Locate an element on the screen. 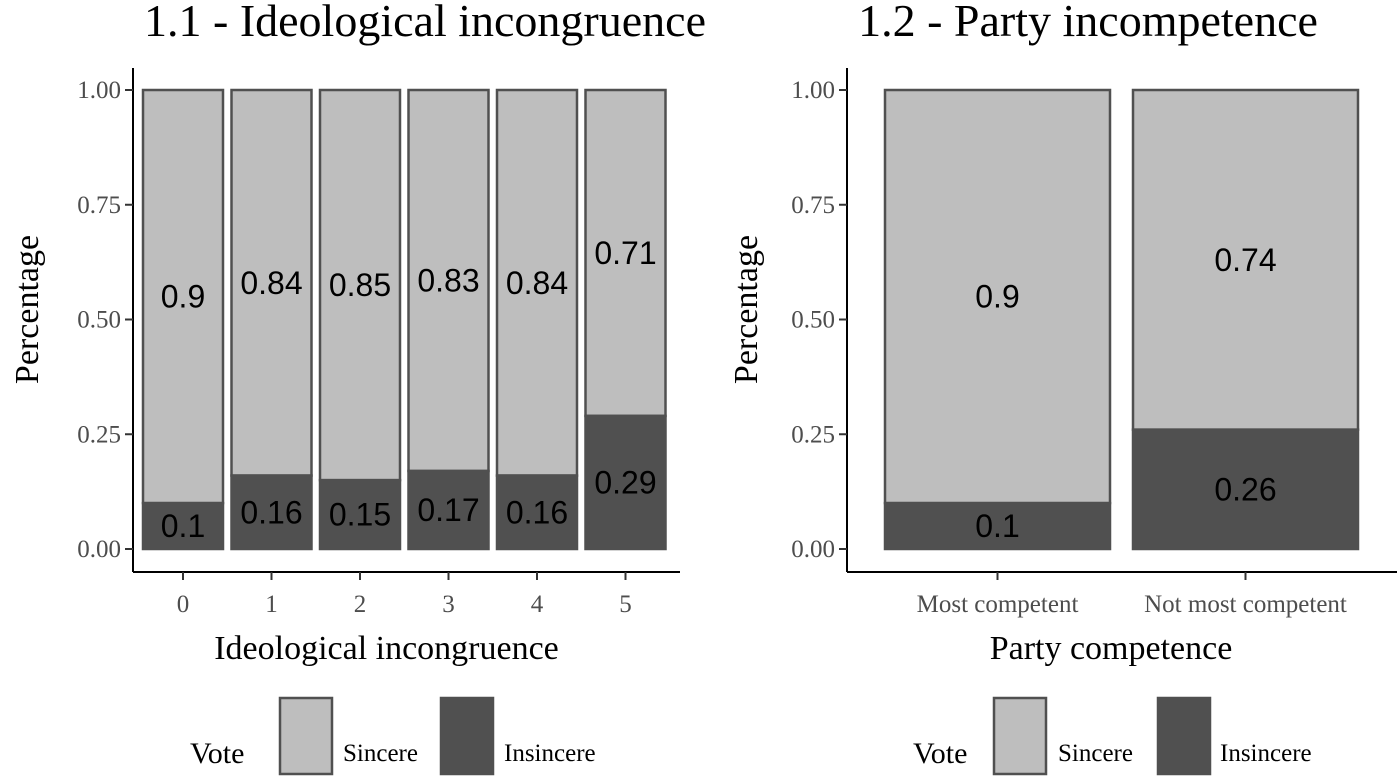  data-label-insincere: 0.26 is located at coordinates (1245, 489).